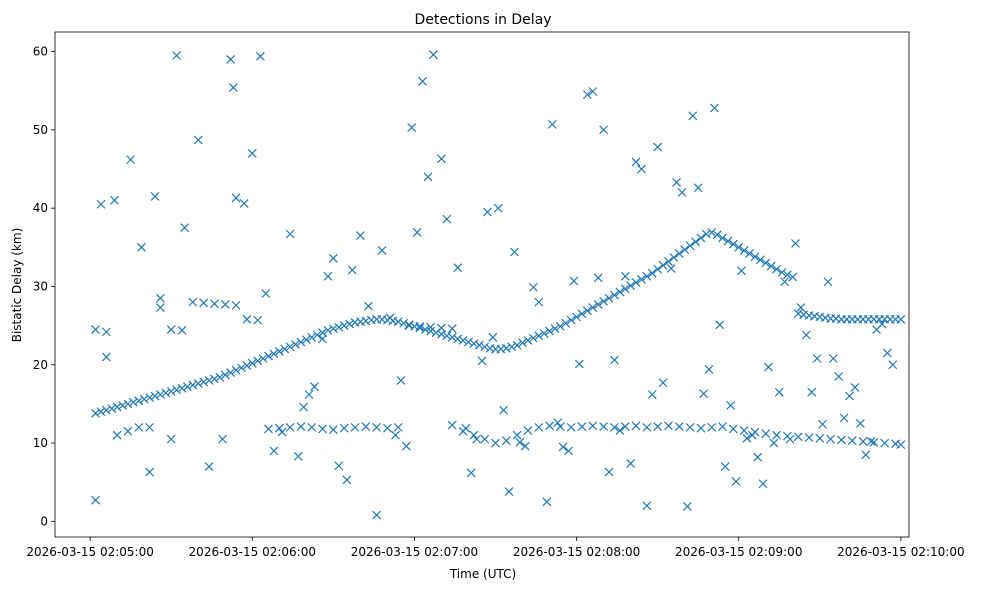  I want to click on y-tick-label: 30, so click(40, 286).